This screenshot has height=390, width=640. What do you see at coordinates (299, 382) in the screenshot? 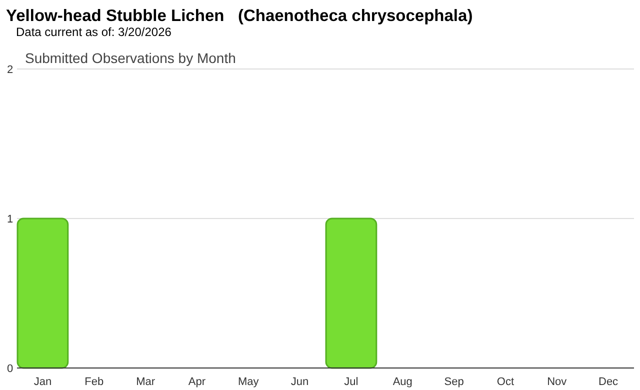
I see `x-tick-label: Jun` at bounding box center [299, 382].